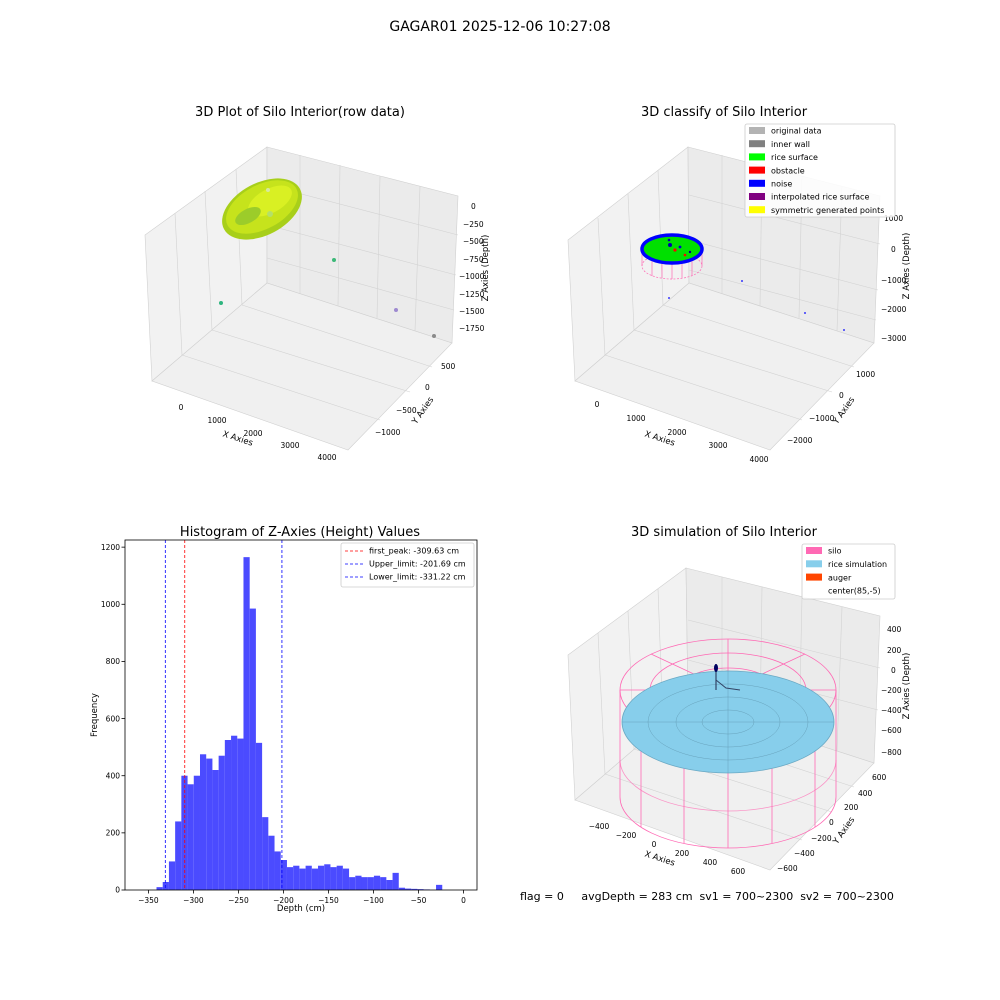 This screenshot has height=1000, width=1000. Describe the element at coordinates (193, 900) in the screenshot. I see `x-tick-label: −300` at that location.